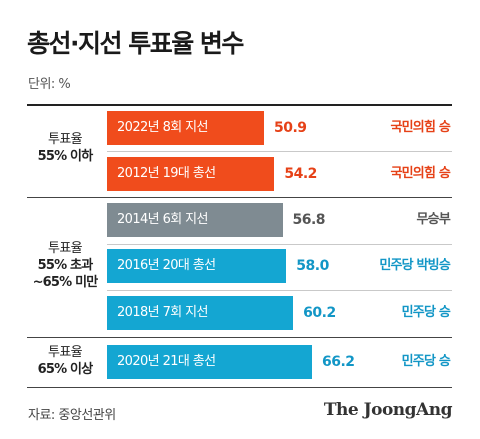 The height and width of the screenshot is (439, 480). What do you see at coordinates (388, 410) in the screenshot?
I see `publisher-logo: The JoongAng` at bounding box center [388, 410].